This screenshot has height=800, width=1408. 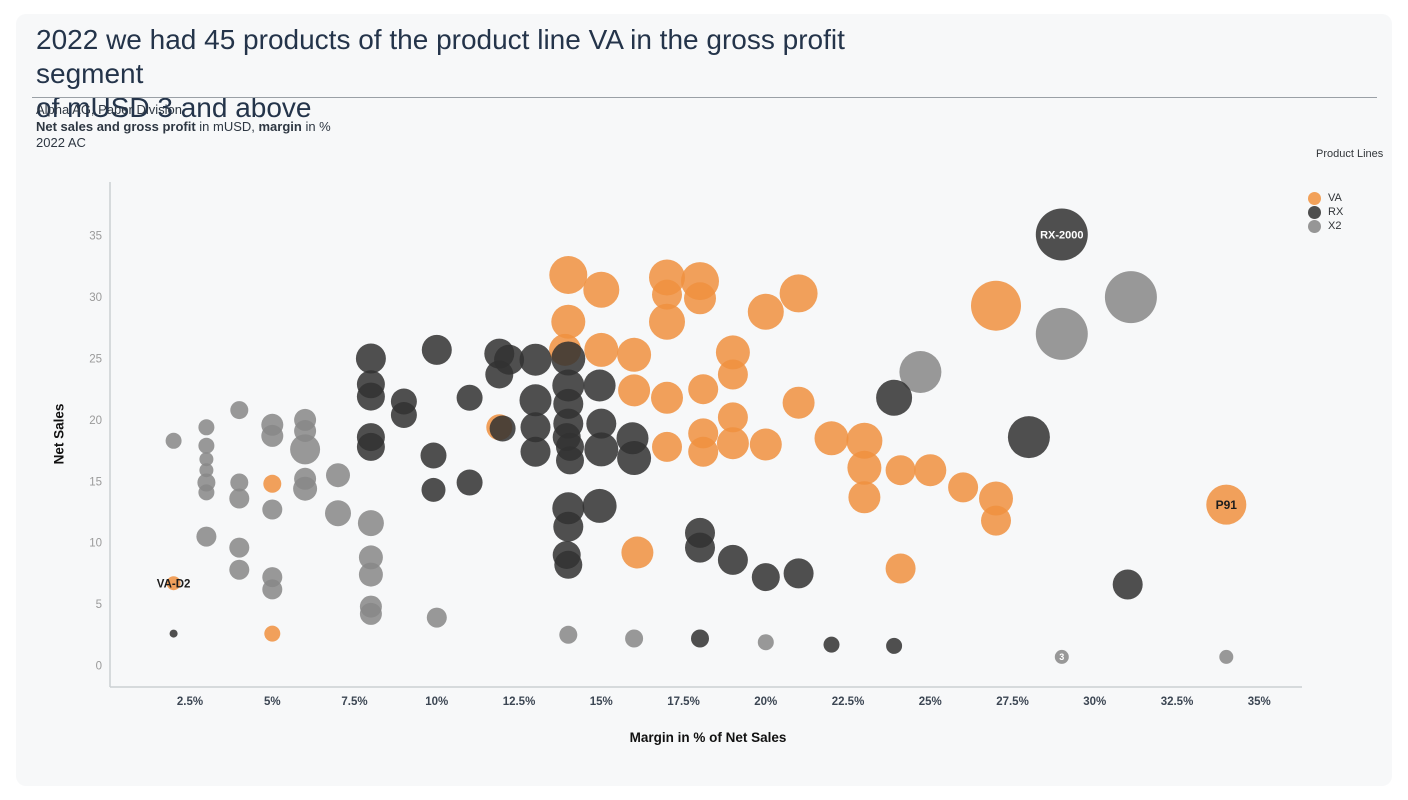 I want to click on legend-item-rx: RX, so click(x=1350, y=212).